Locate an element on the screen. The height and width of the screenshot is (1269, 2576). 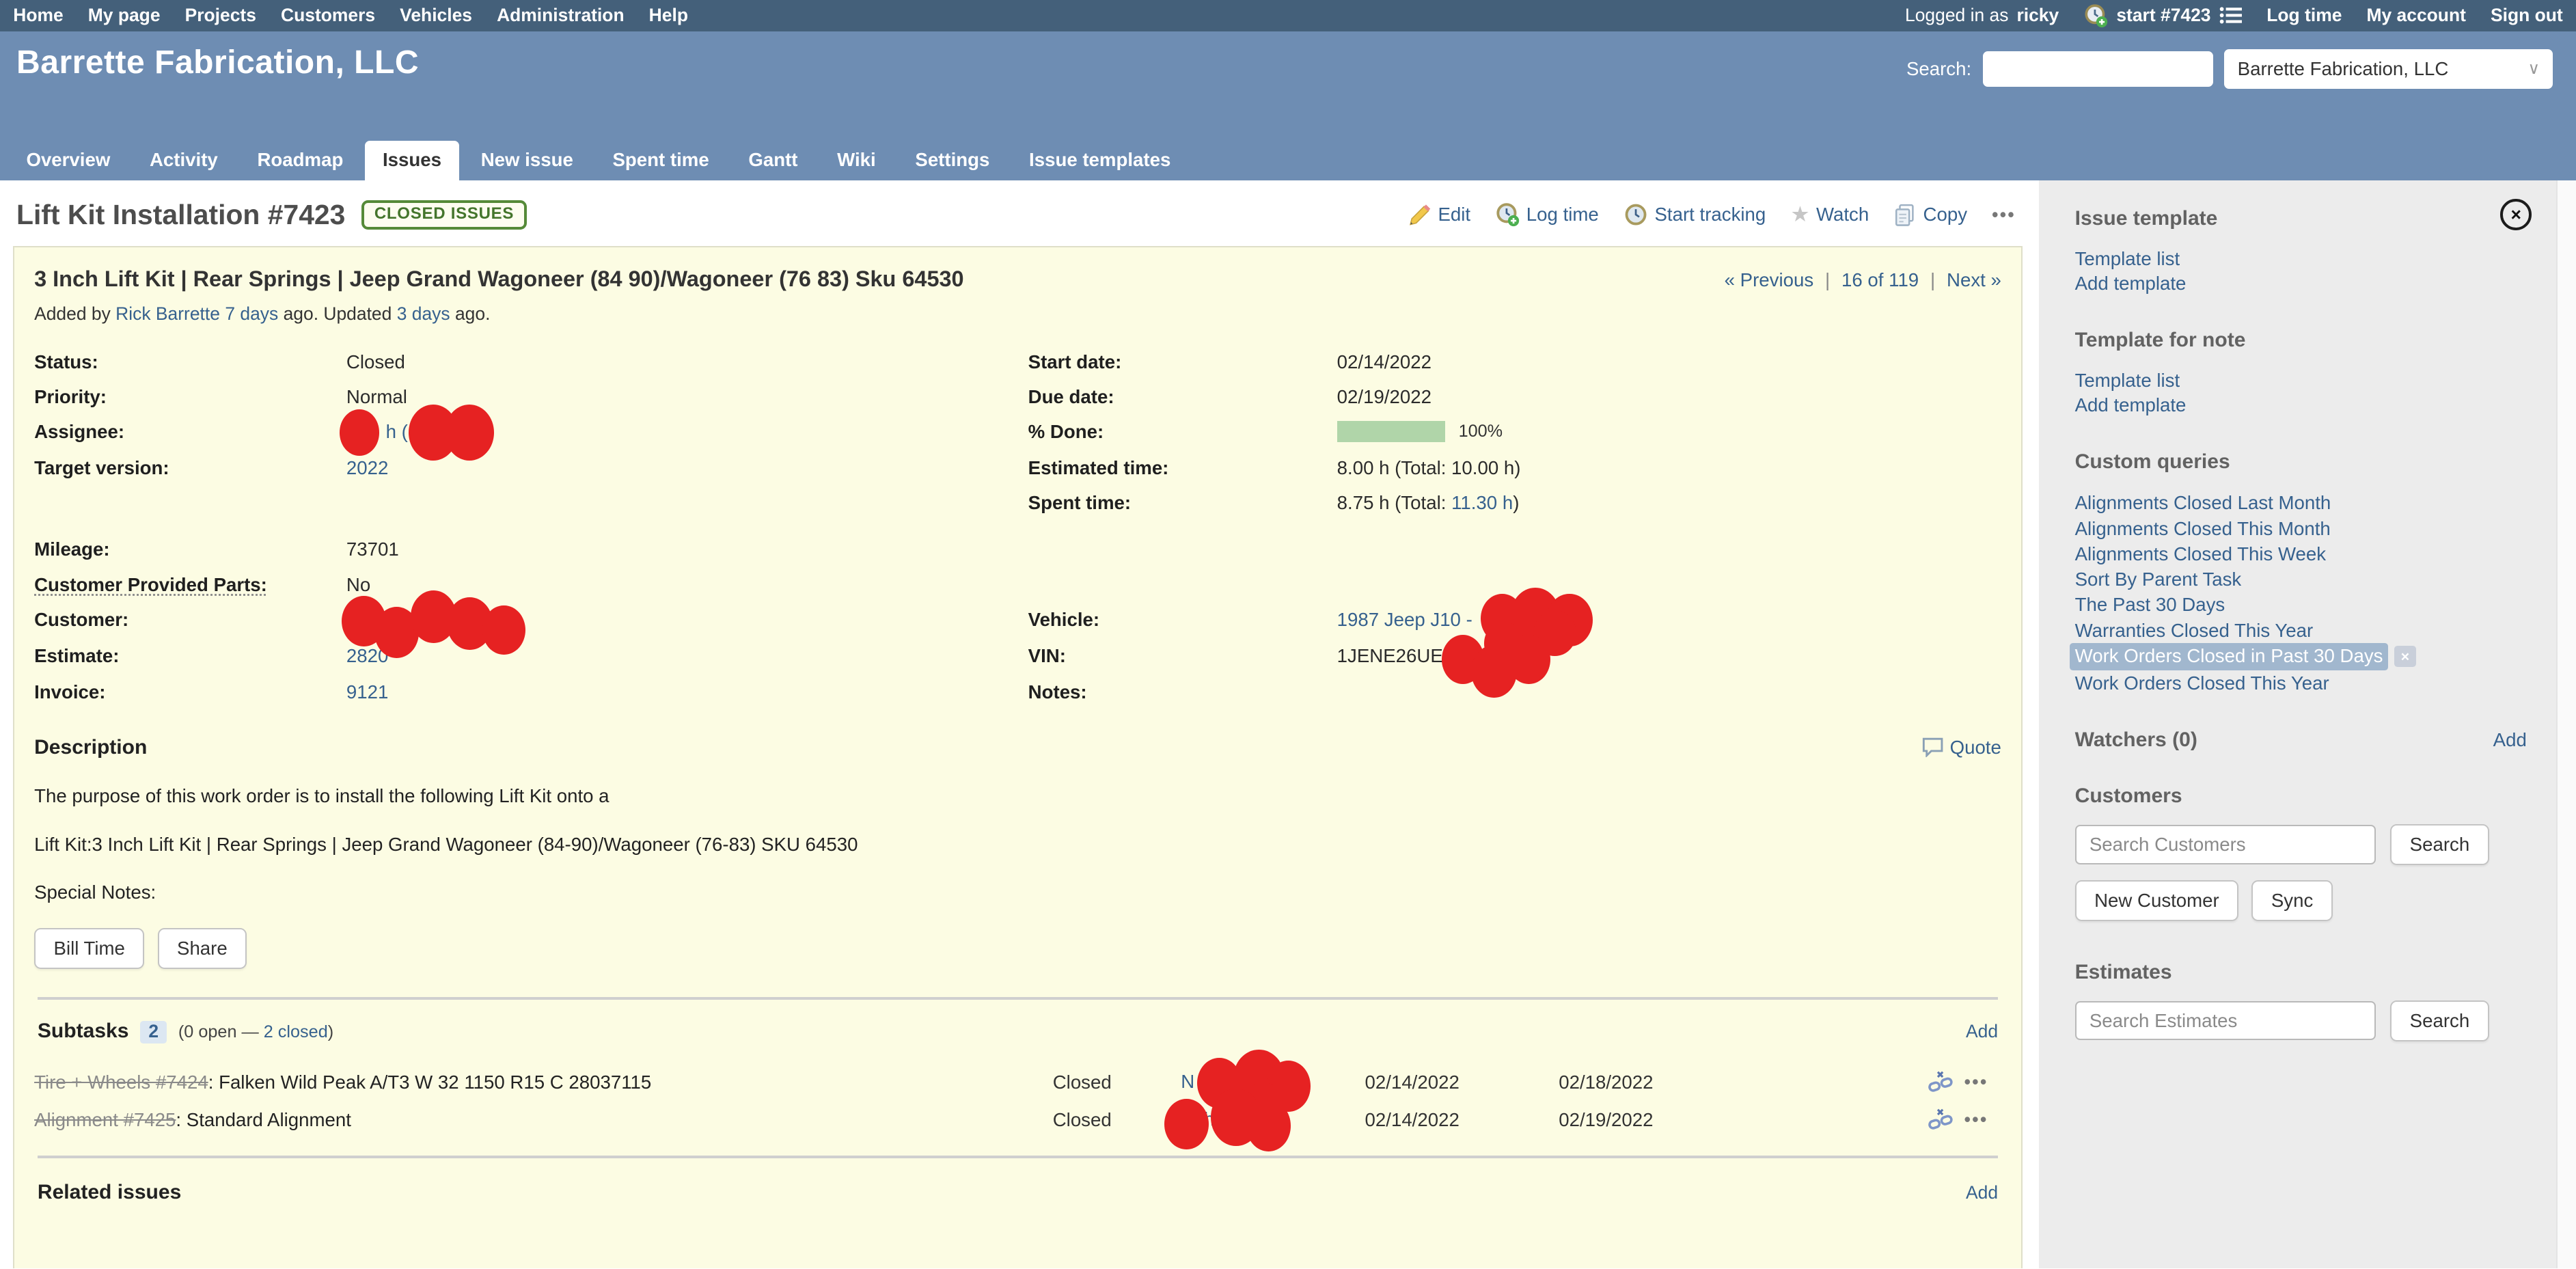
custom-query-link: The Past 30 Days is located at coordinates (2149, 605).